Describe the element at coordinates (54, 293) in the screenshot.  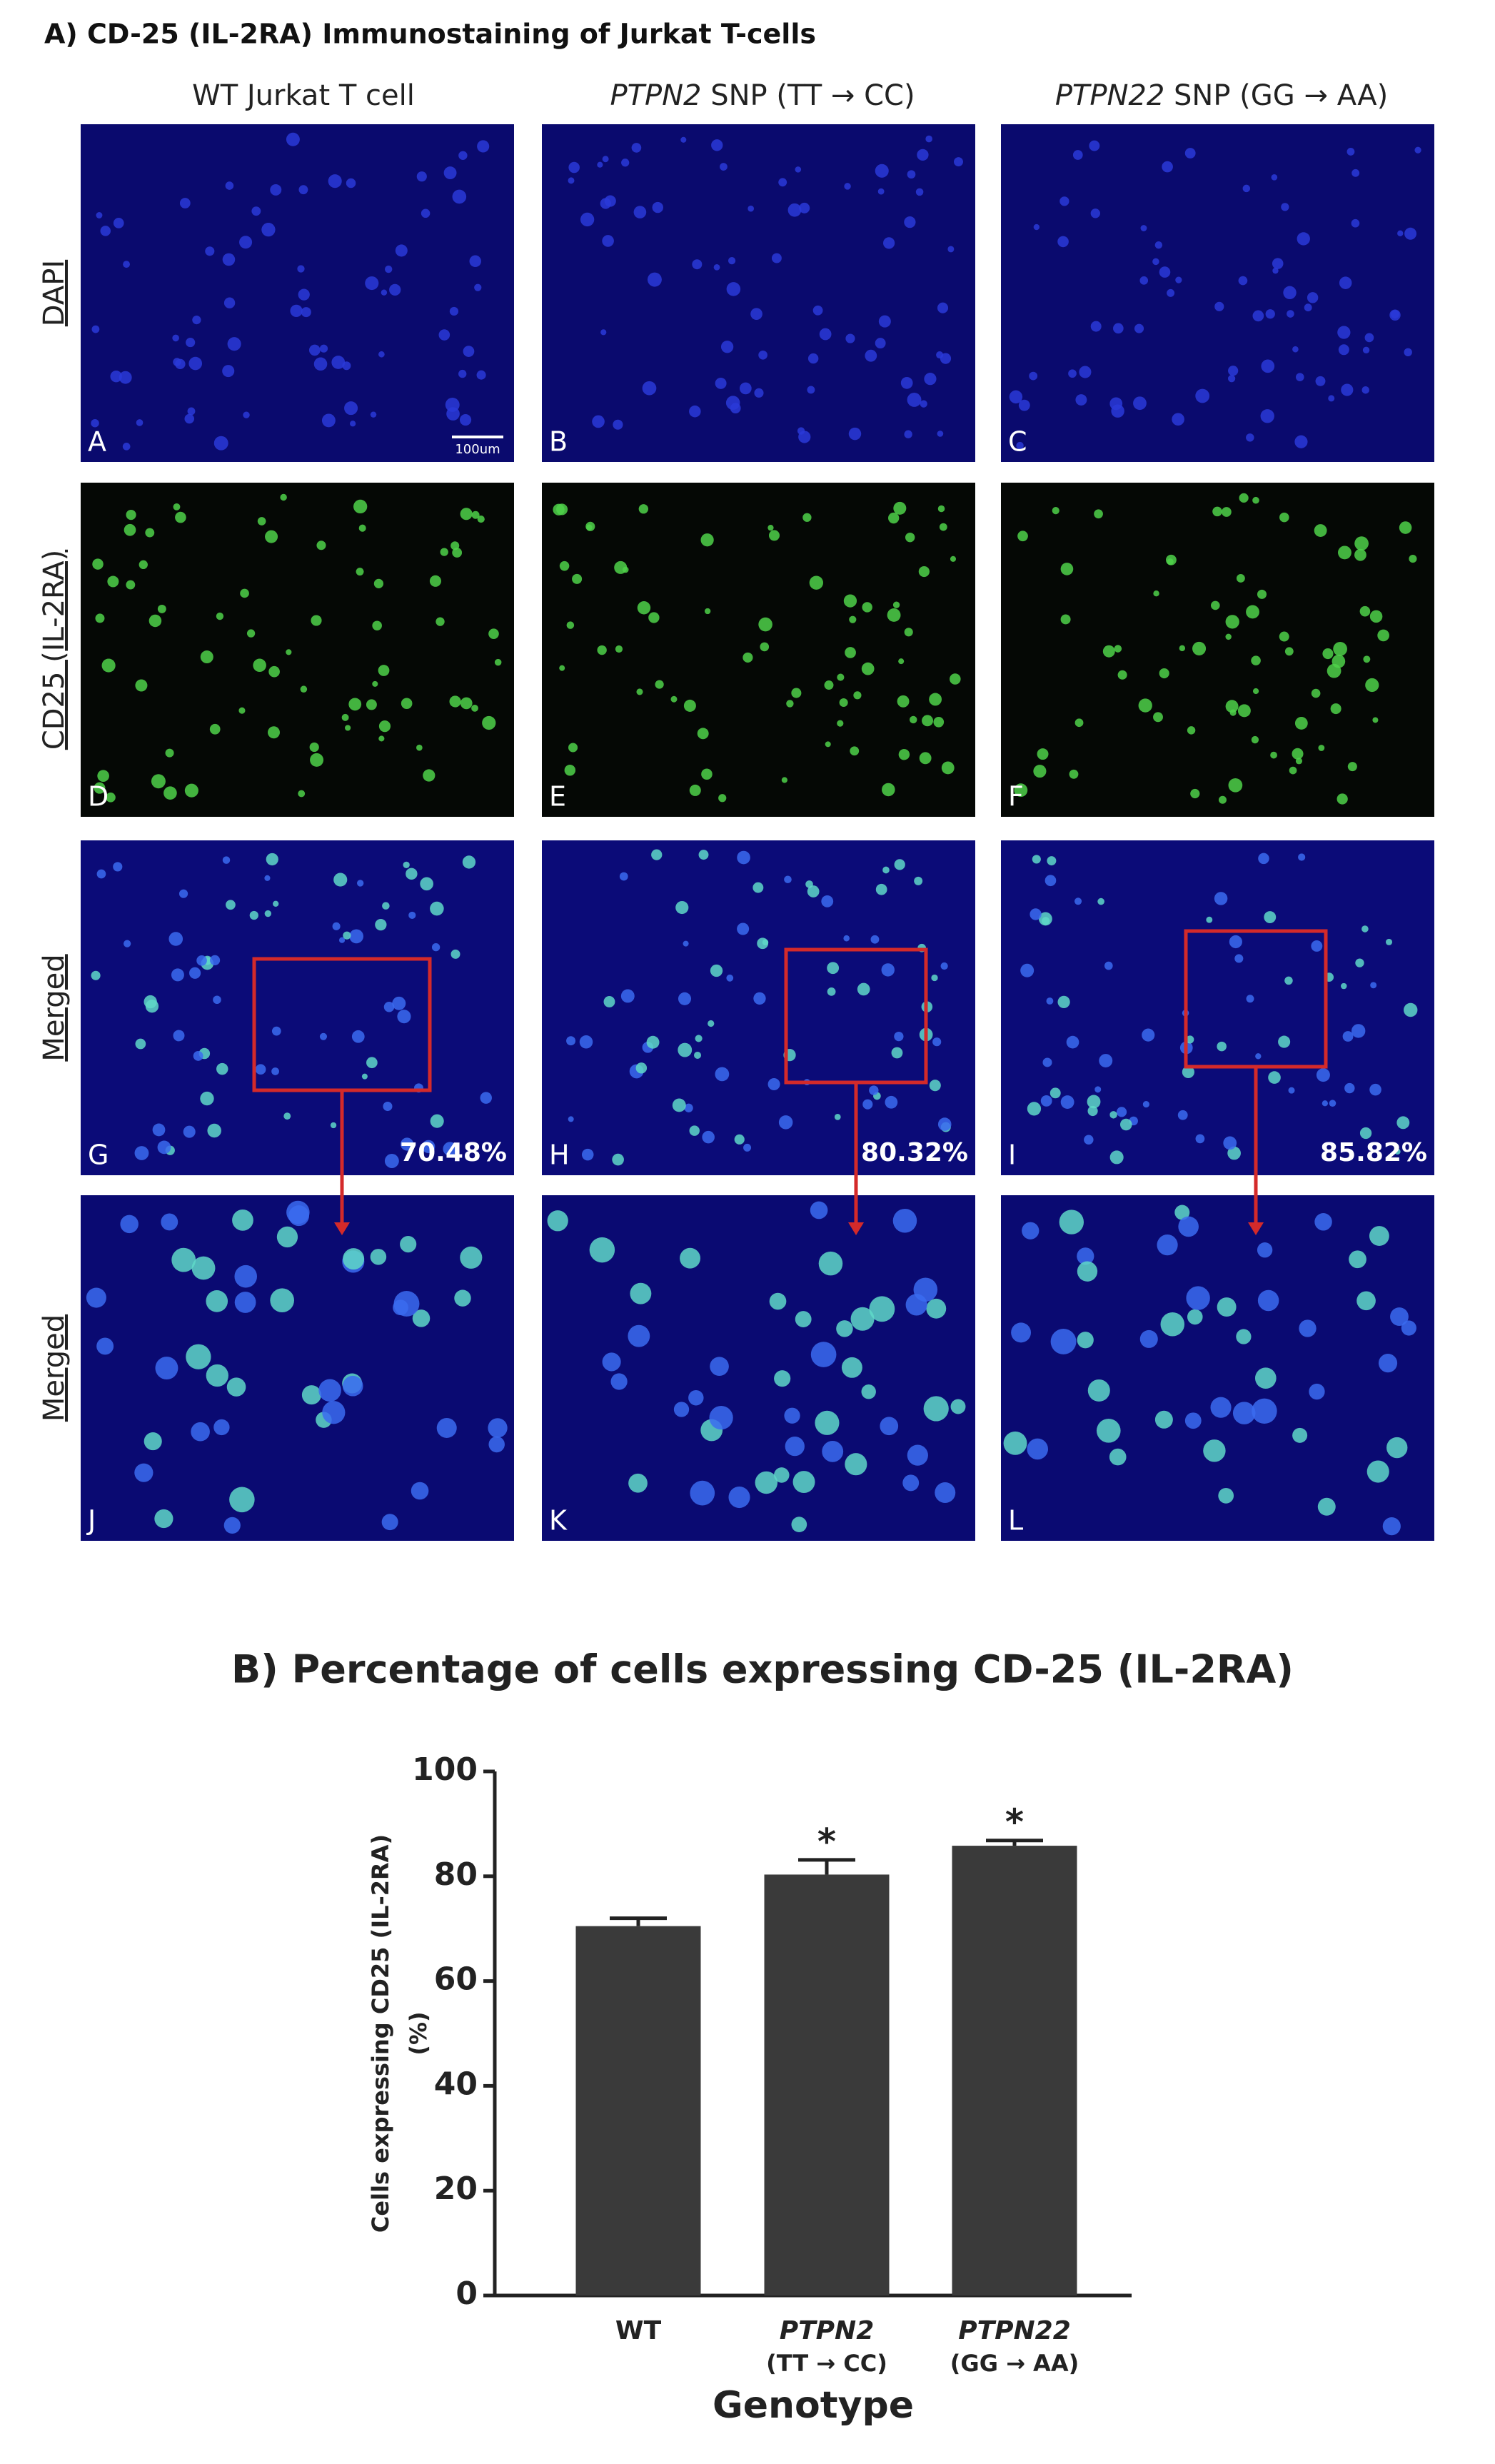
I see `row-label: DAPI` at that location.